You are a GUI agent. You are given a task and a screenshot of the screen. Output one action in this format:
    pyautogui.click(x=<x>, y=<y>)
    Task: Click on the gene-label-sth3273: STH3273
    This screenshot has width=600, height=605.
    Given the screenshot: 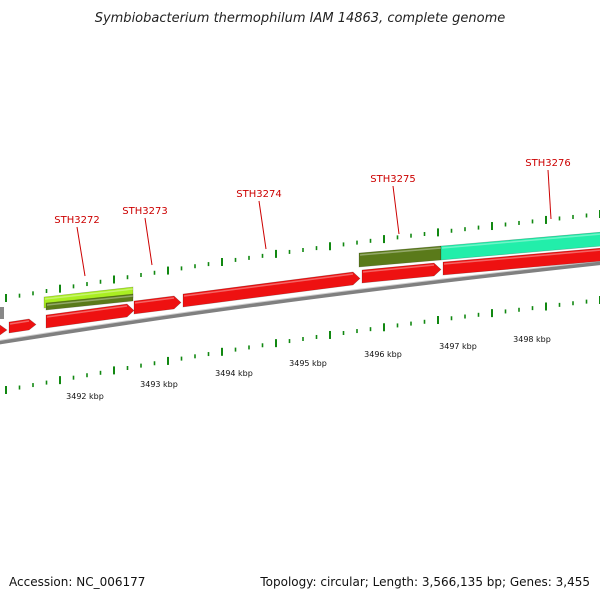 What is the action you would take?
    pyautogui.click(x=144, y=211)
    